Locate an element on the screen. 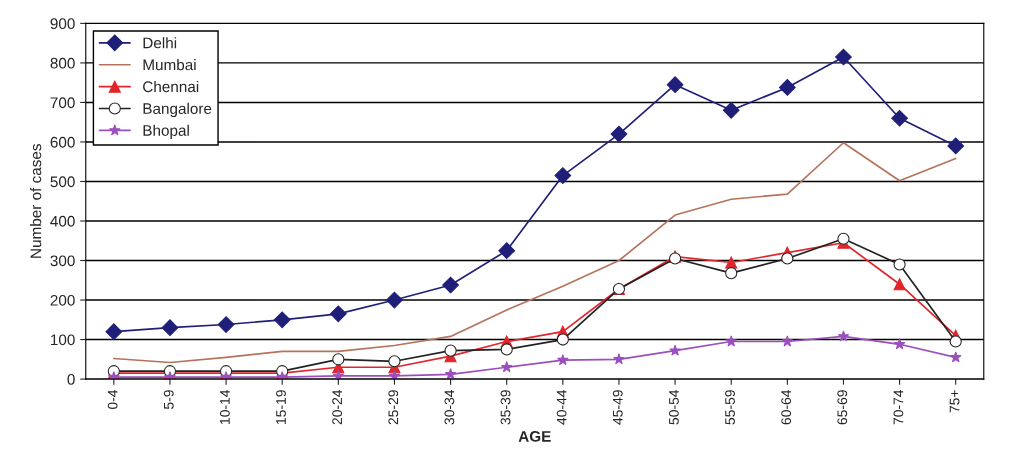 The width and height of the screenshot is (1009, 468). legend-label: Mumbai is located at coordinates (169, 65).